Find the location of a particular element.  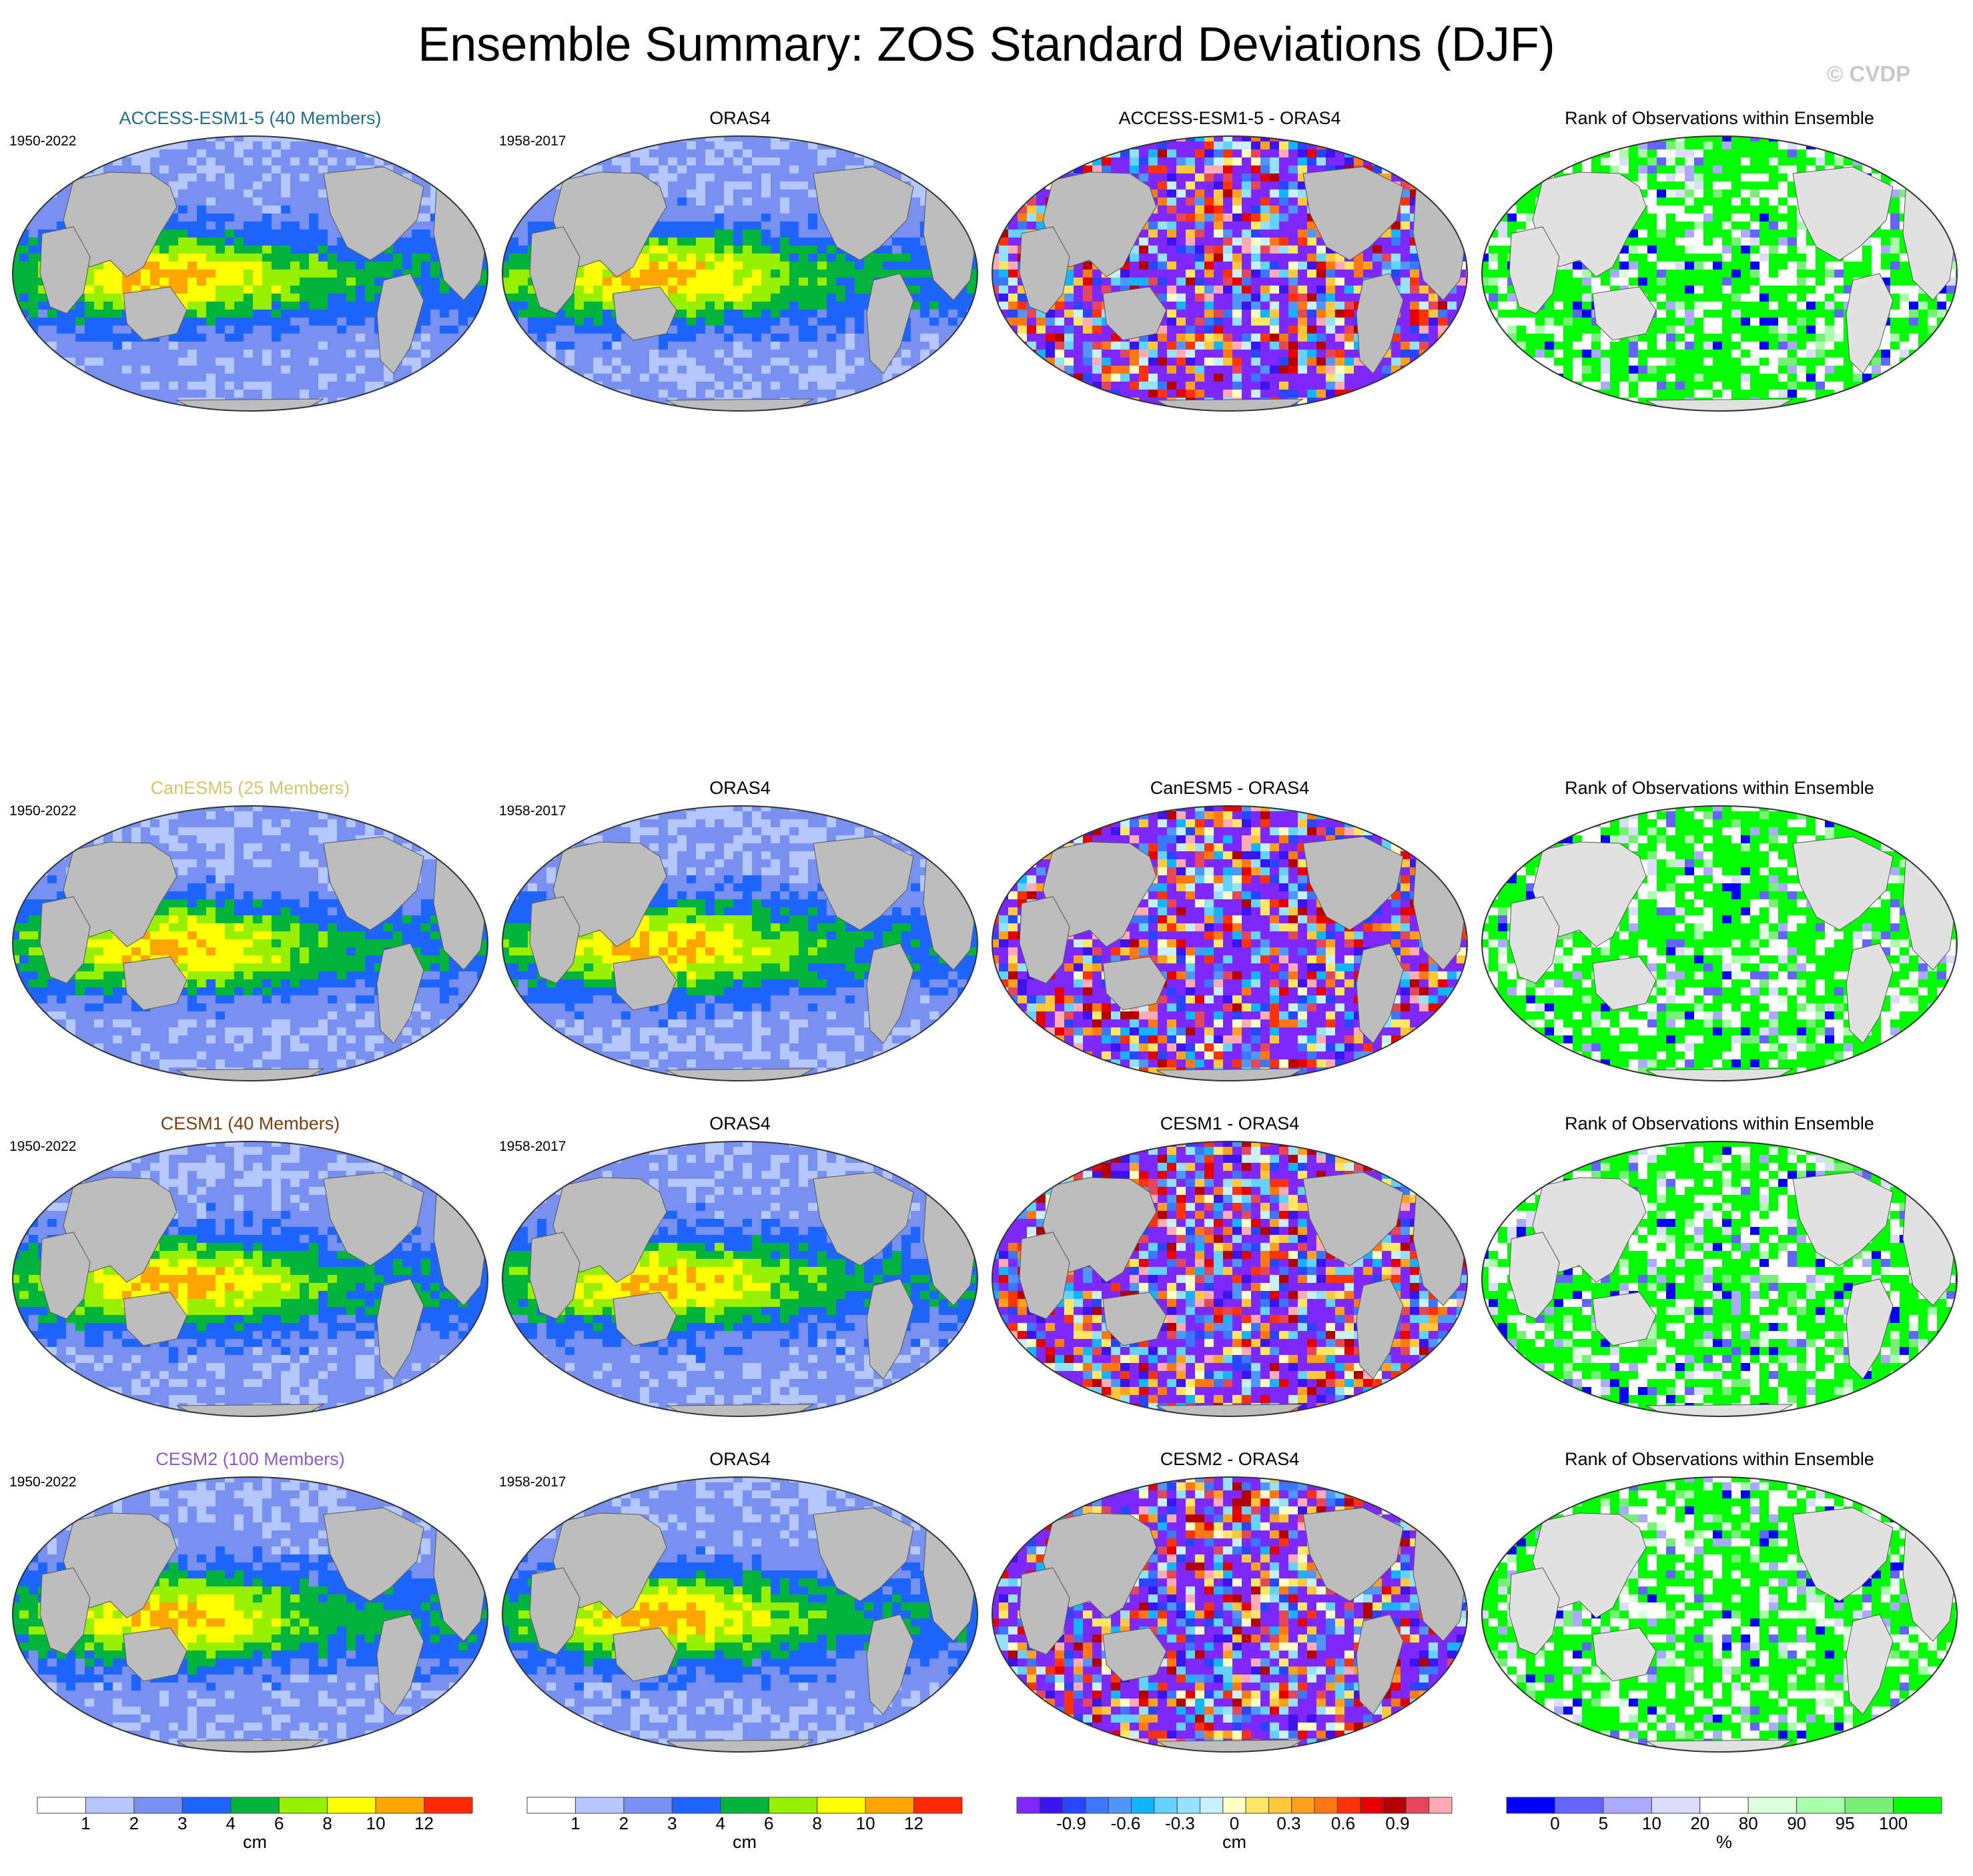

rank-panel: Rank of Observations within Ensemble is located at coordinates (1719, 1265).